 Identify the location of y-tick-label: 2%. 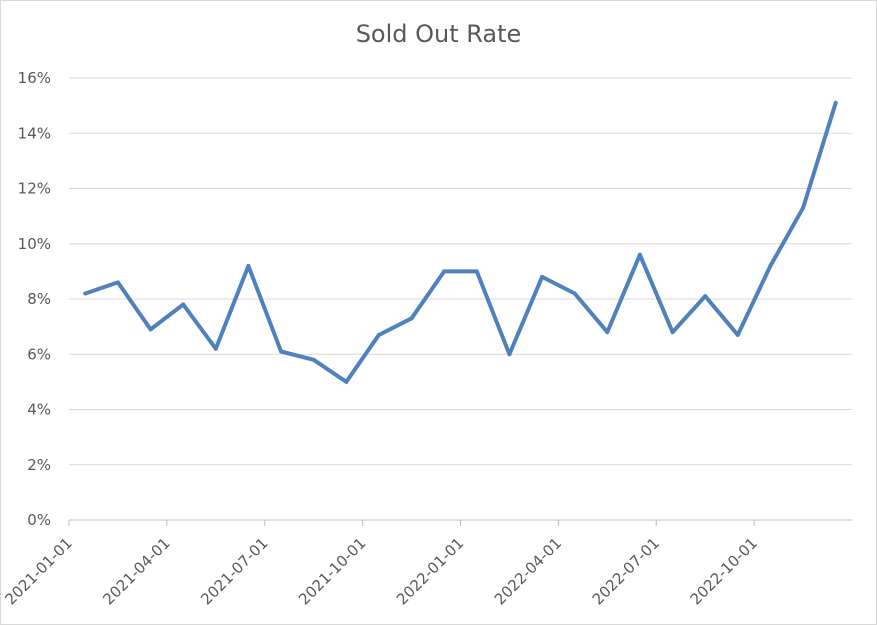
(39, 465).